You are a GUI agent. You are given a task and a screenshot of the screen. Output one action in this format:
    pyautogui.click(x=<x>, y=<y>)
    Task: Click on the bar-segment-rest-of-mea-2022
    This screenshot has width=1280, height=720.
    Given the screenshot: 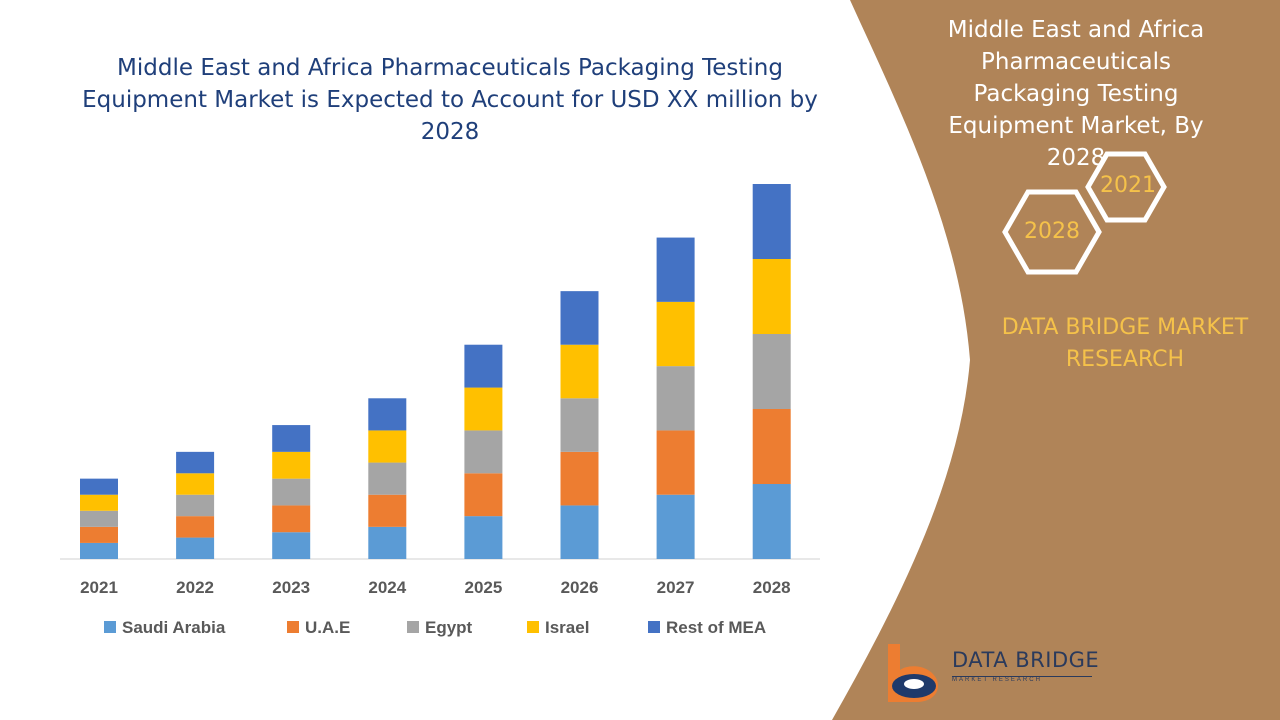 What is the action you would take?
    pyautogui.click(x=195, y=462)
    